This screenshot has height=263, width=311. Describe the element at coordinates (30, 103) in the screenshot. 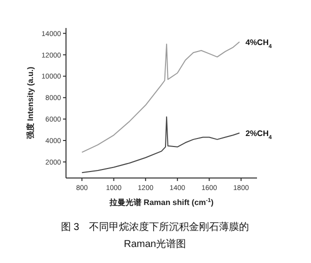

I see `y-axis-title: 强度 Intensity (a.u.)` at that location.